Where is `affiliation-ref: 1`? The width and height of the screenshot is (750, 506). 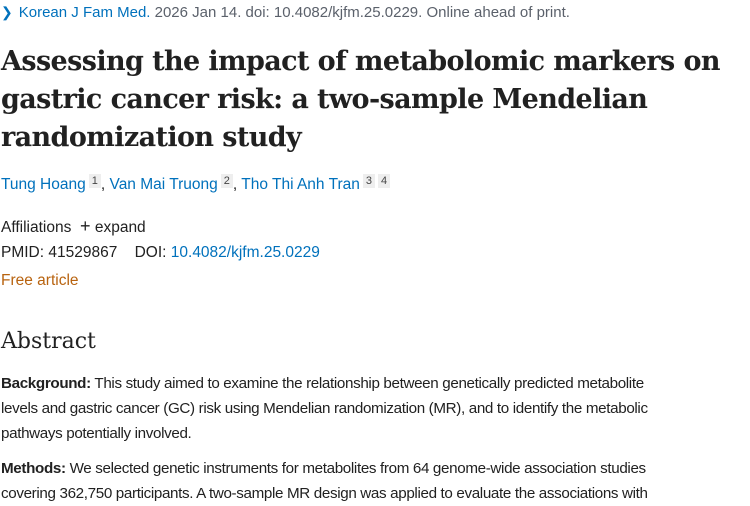 affiliation-ref: 1 is located at coordinates (94, 181).